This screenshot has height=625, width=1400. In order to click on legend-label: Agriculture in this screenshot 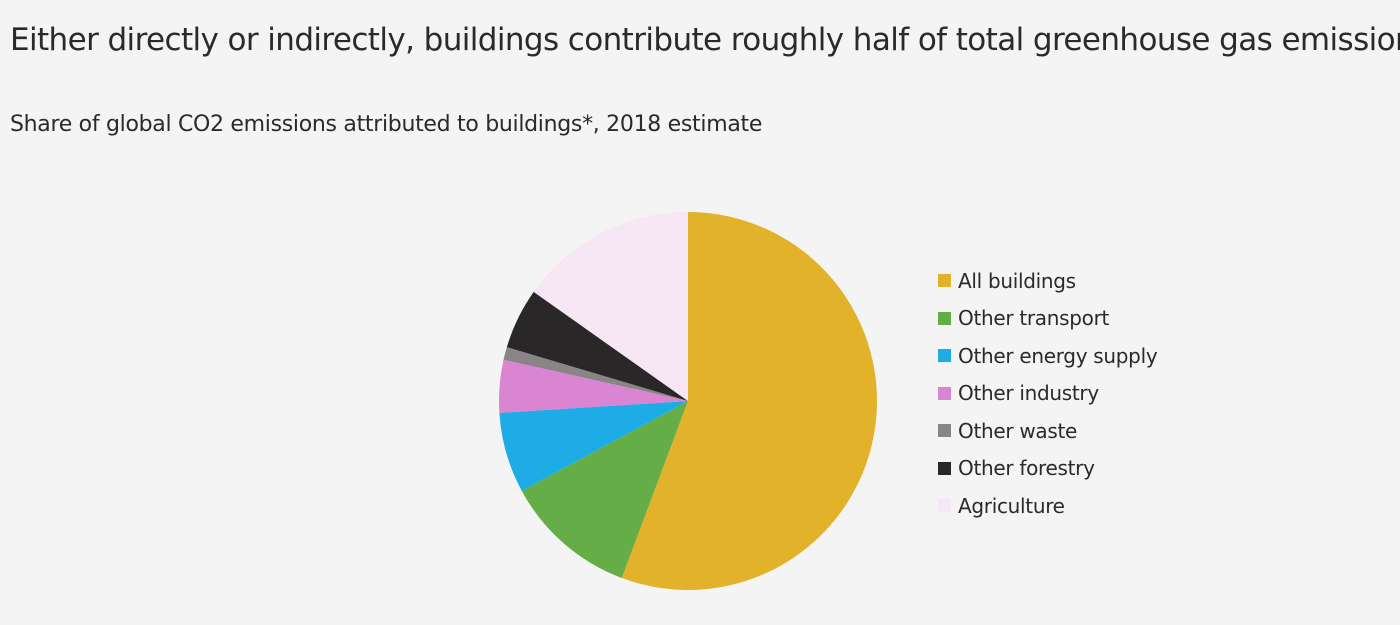, I will do `click(1011, 505)`.